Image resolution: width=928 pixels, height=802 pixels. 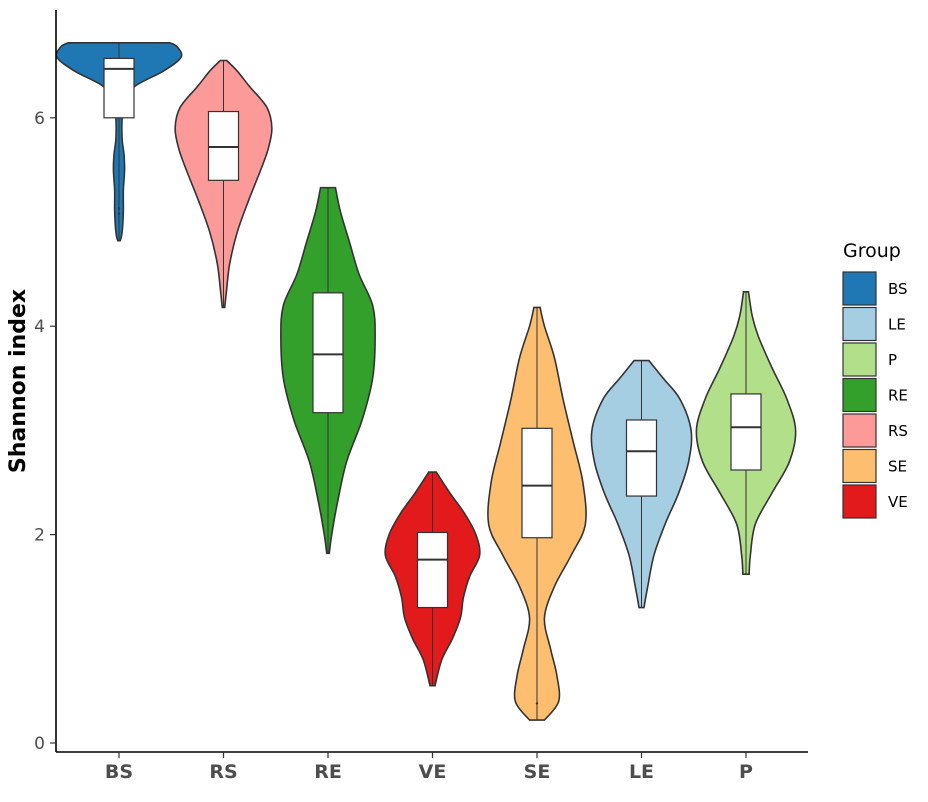 What do you see at coordinates (223, 184) in the screenshot?
I see `violin-rs` at bounding box center [223, 184].